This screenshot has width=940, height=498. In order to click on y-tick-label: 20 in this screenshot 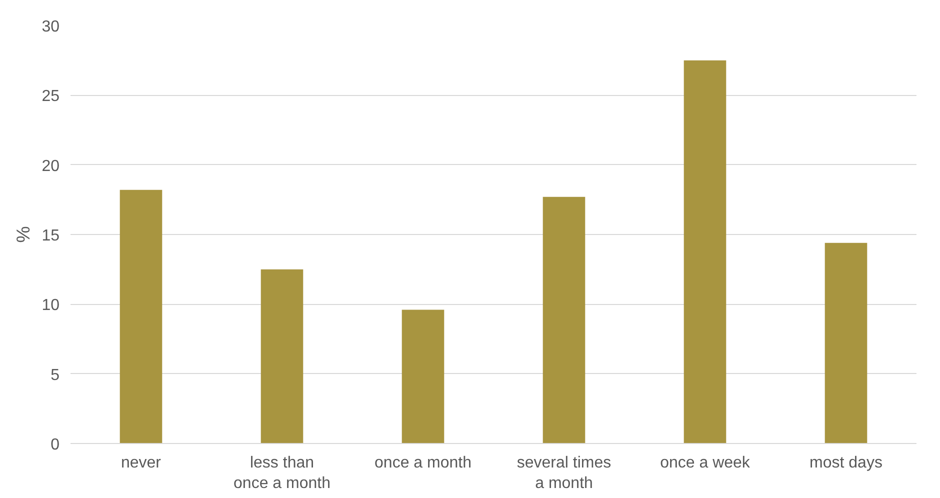, I will do `click(51, 166)`.